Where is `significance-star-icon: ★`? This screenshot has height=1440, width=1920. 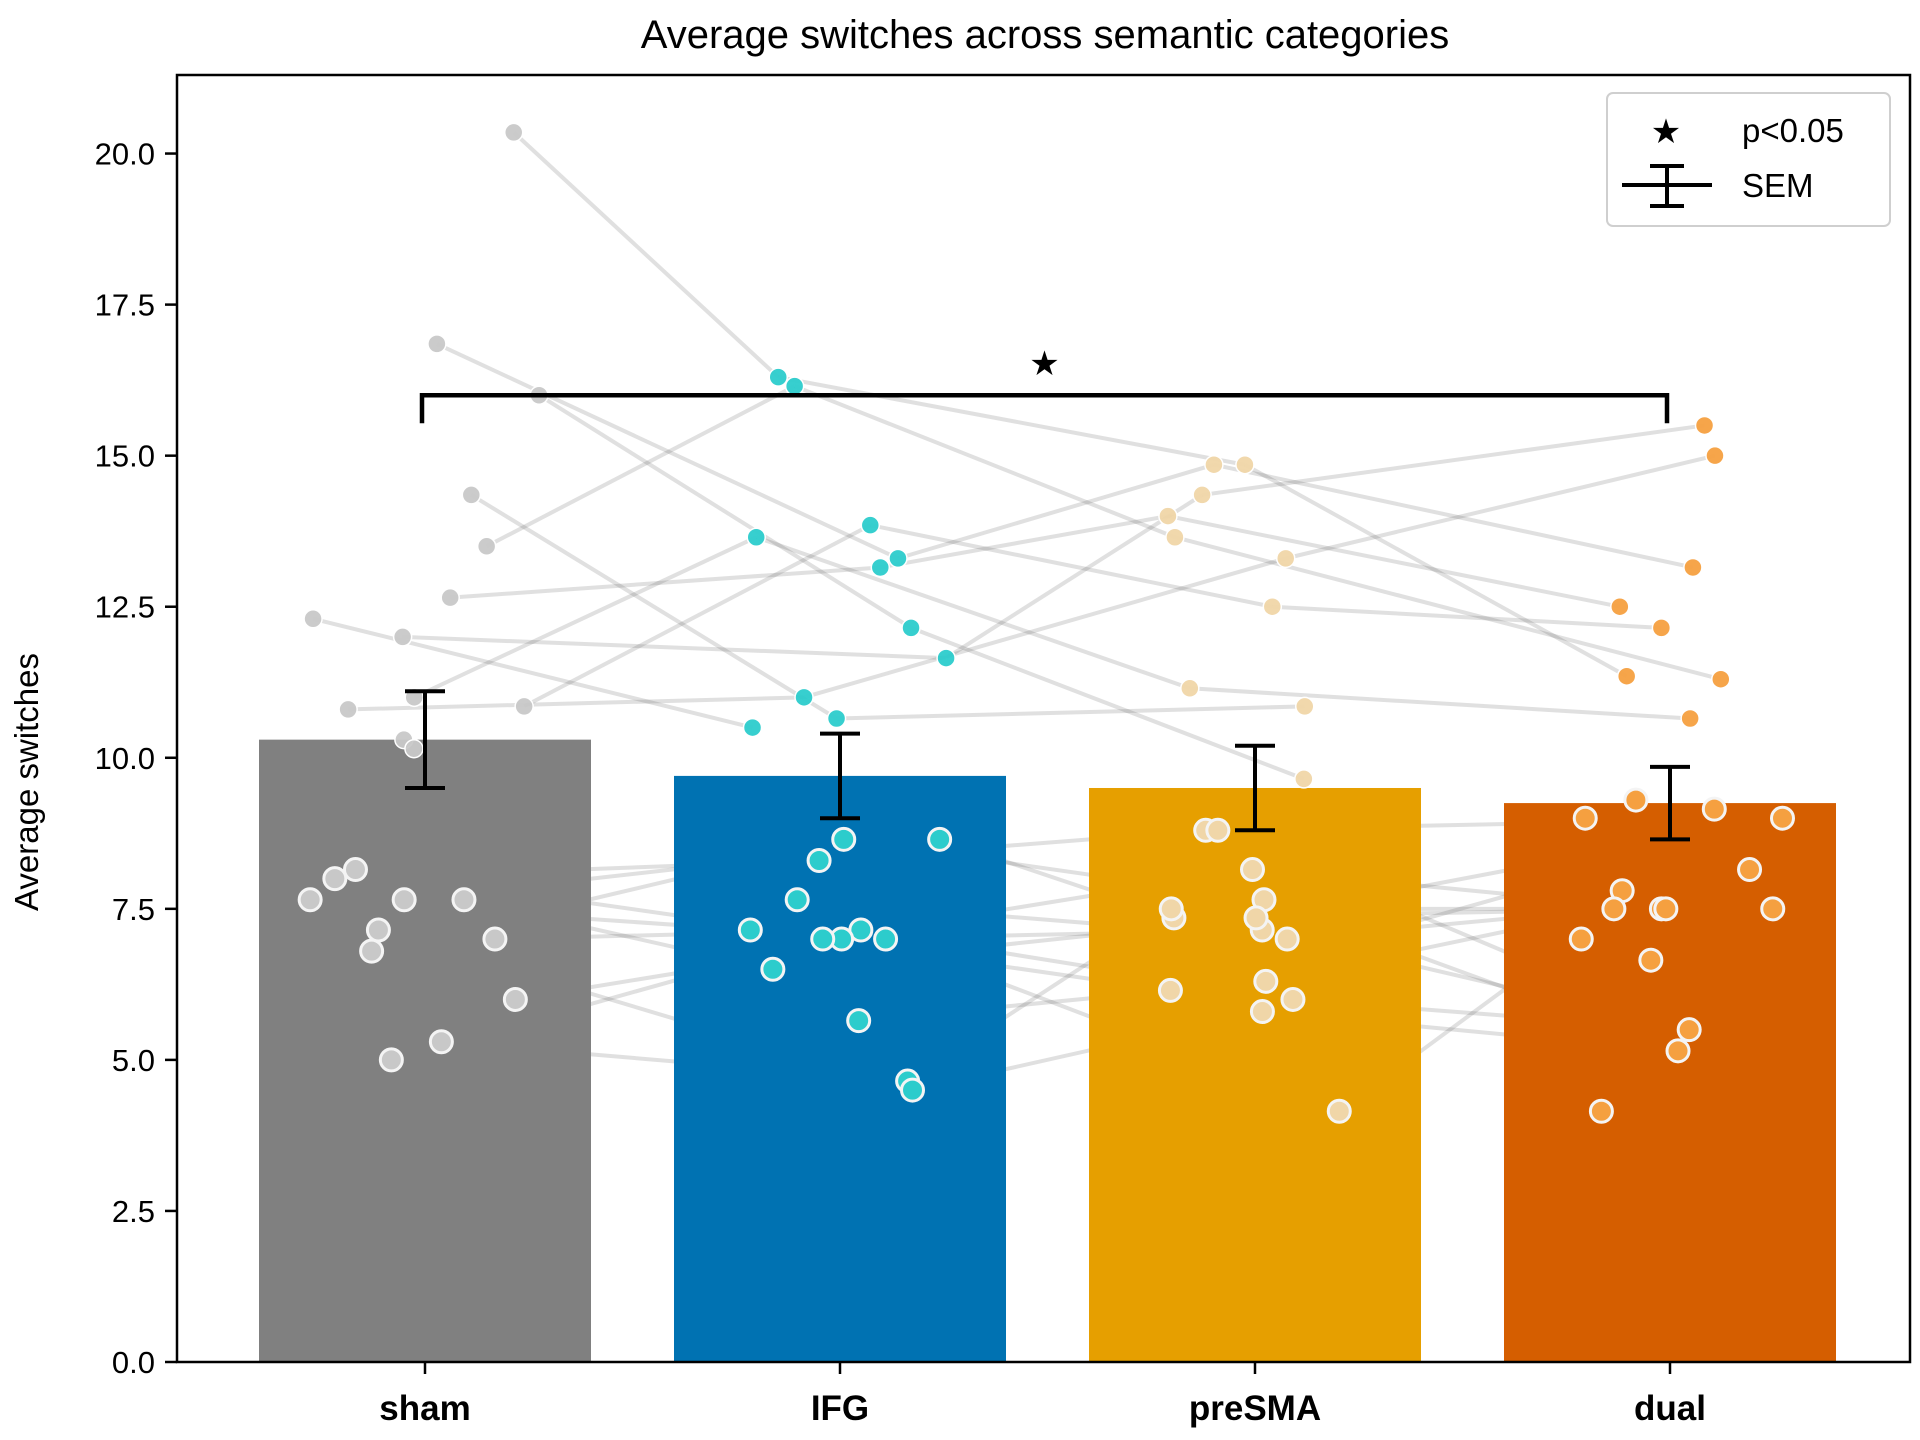 significance-star-icon: ★ is located at coordinates (1044, 364).